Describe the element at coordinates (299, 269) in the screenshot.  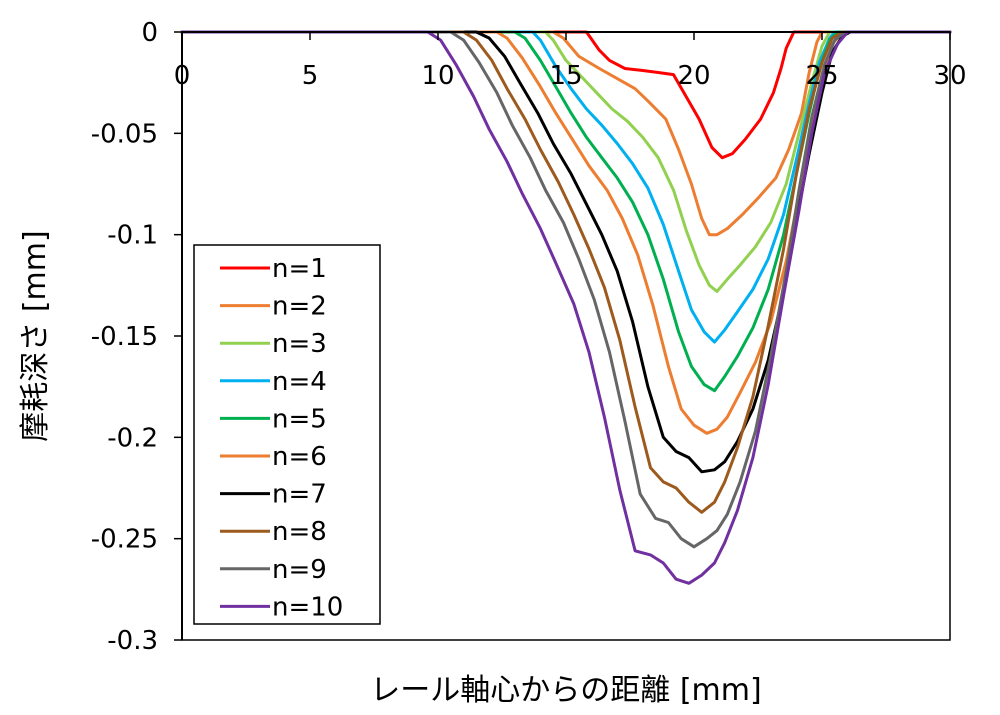
I see `legend-label: n=1` at that location.